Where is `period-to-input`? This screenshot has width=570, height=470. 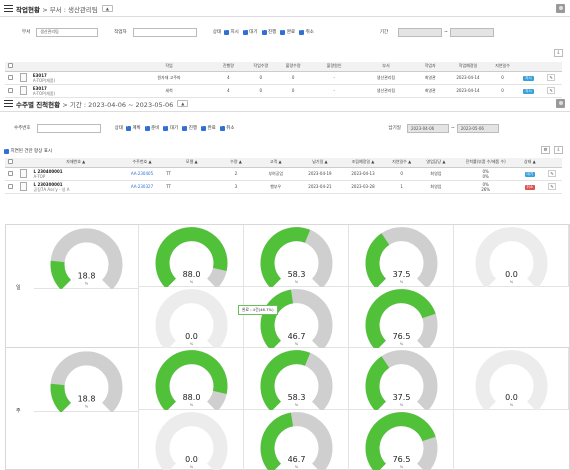
period-to-input is located at coordinates (471, 32).